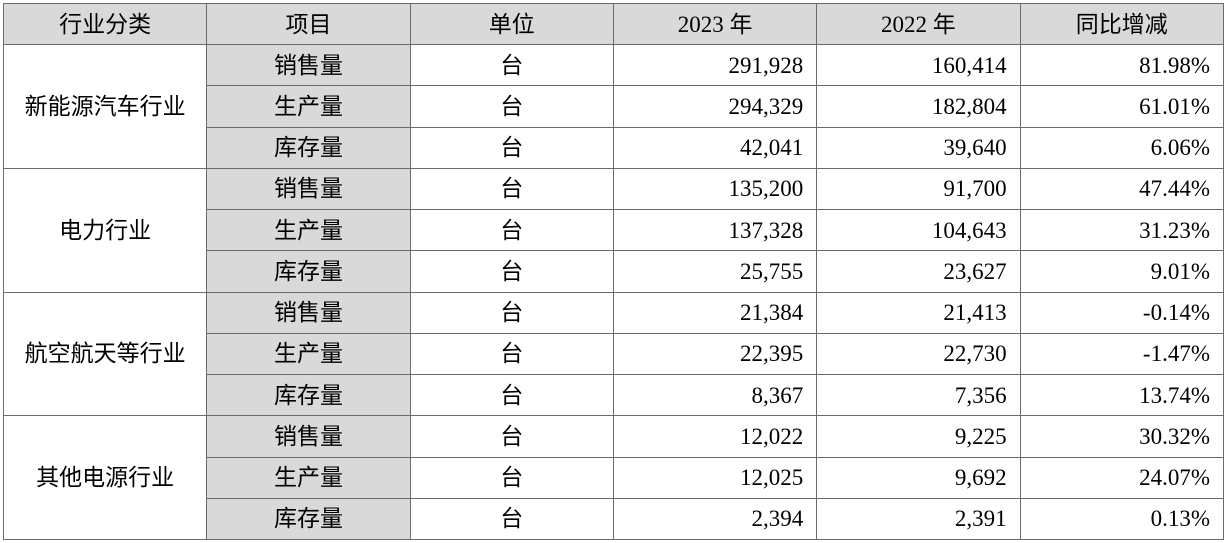  Describe the element at coordinates (918, 106) in the screenshot. I see `value-2022-cell: 182,804` at that location.